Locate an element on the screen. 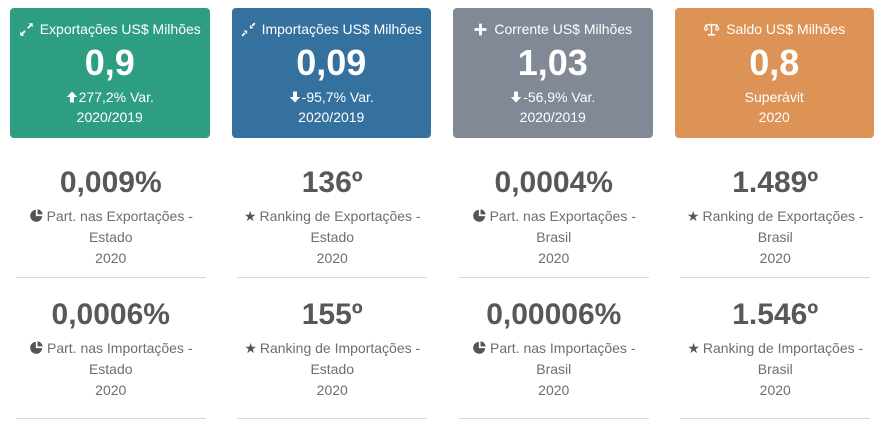  card-title-text: Saldo US$ Milhões is located at coordinates (786, 29).